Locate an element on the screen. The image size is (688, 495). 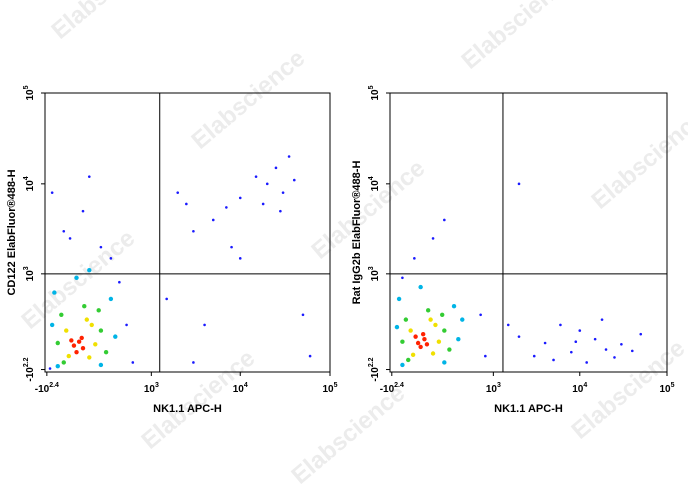
y-tick-label: 10⁵ is located at coordinates (374, 92).